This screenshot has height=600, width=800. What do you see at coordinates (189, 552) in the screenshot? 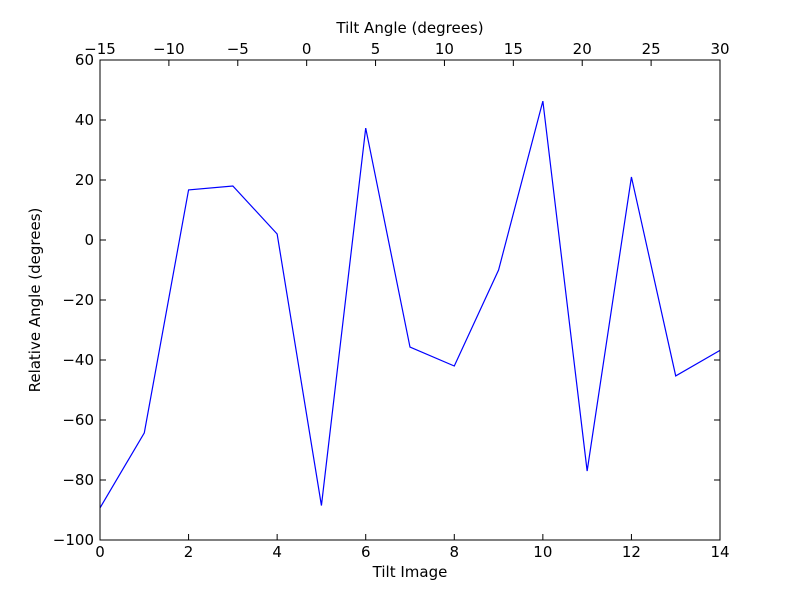
I see `x-tick-label: 2` at bounding box center [189, 552].